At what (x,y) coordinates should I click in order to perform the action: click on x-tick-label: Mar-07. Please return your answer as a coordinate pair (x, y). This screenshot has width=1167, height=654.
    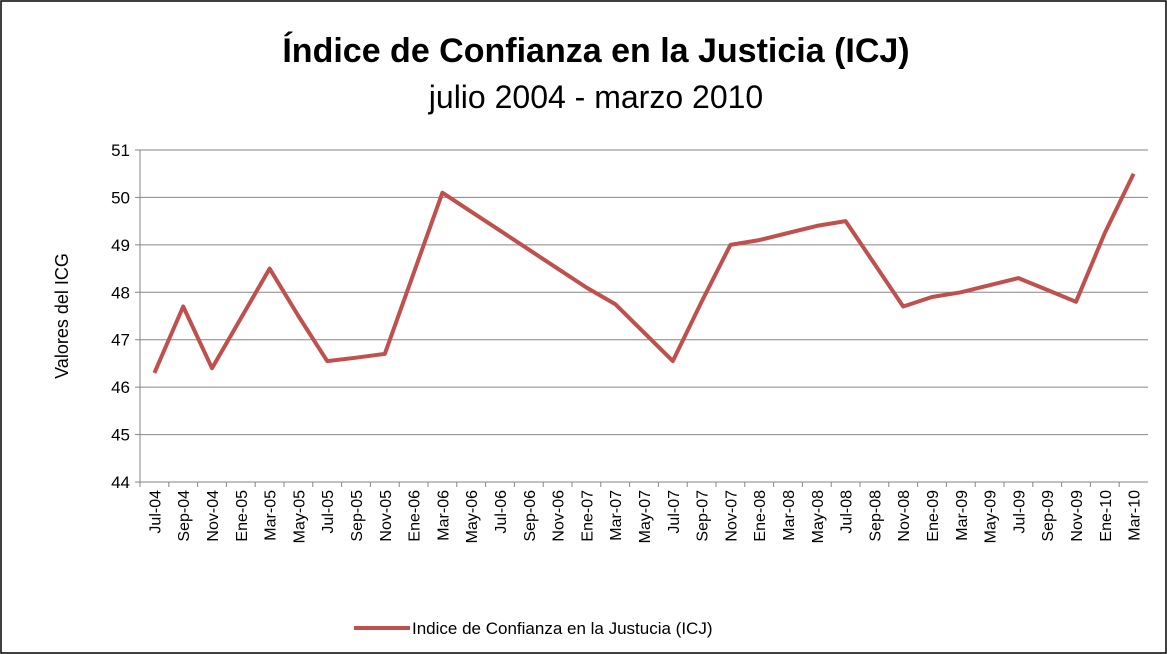
    Looking at the image, I should click on (616, 515).